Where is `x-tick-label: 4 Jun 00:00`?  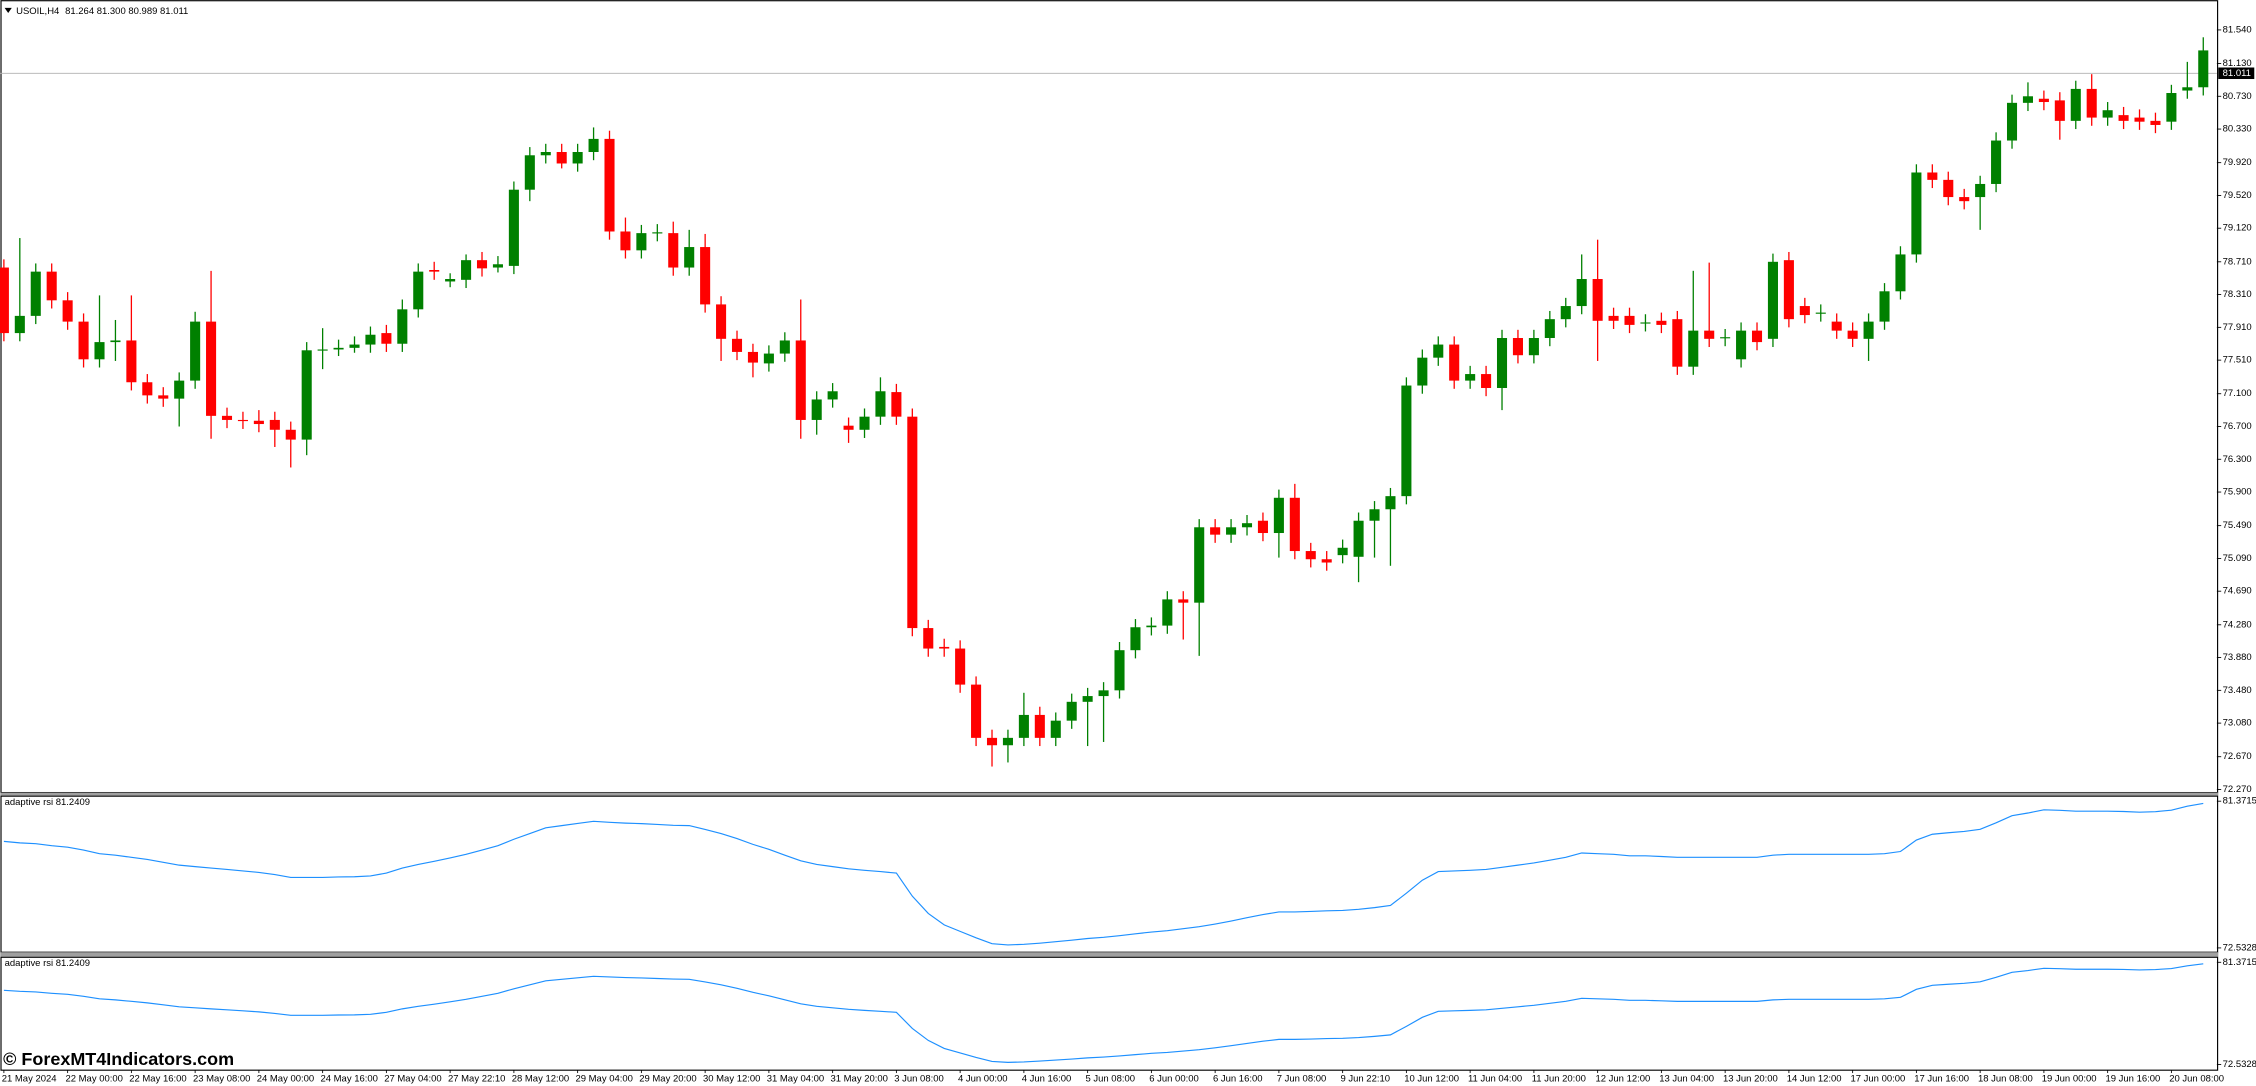 x-tick-label: 4 Jun 00:00 is located at coordinates (983, 1078).